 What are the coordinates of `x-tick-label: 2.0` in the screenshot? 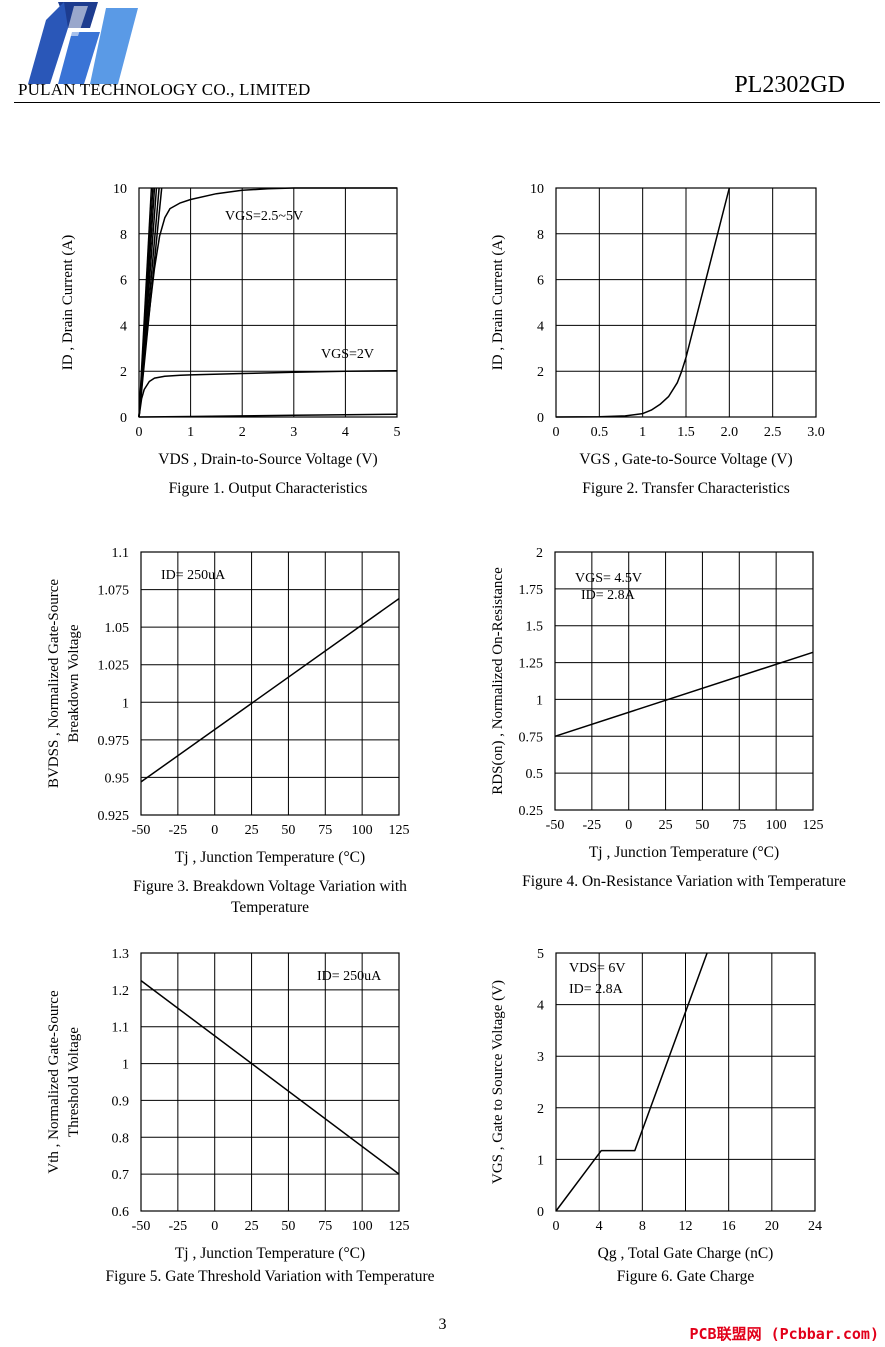 It's located at (730, 432).